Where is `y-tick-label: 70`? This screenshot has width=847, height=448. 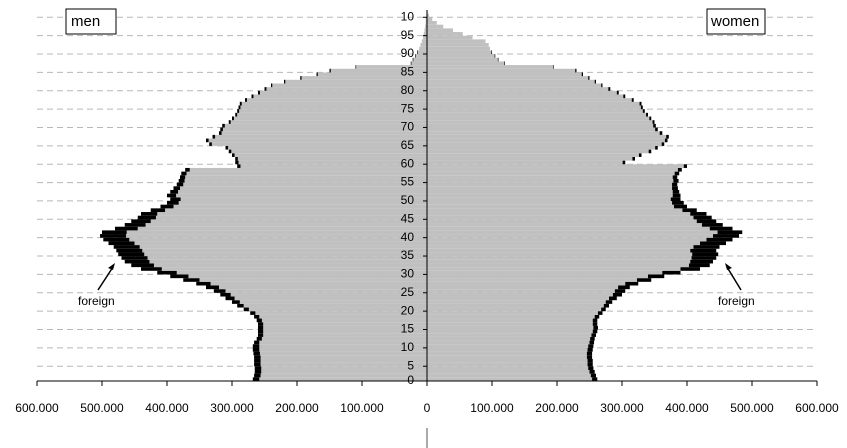 y-tick-label: 70 is located at coordinates (408, 127).